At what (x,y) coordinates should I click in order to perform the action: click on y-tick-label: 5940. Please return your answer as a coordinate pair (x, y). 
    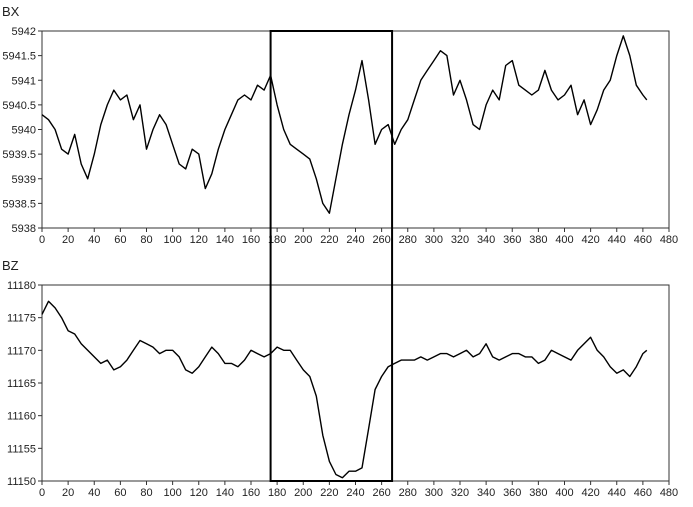
    Looking at the image, I should click on (24, 131).